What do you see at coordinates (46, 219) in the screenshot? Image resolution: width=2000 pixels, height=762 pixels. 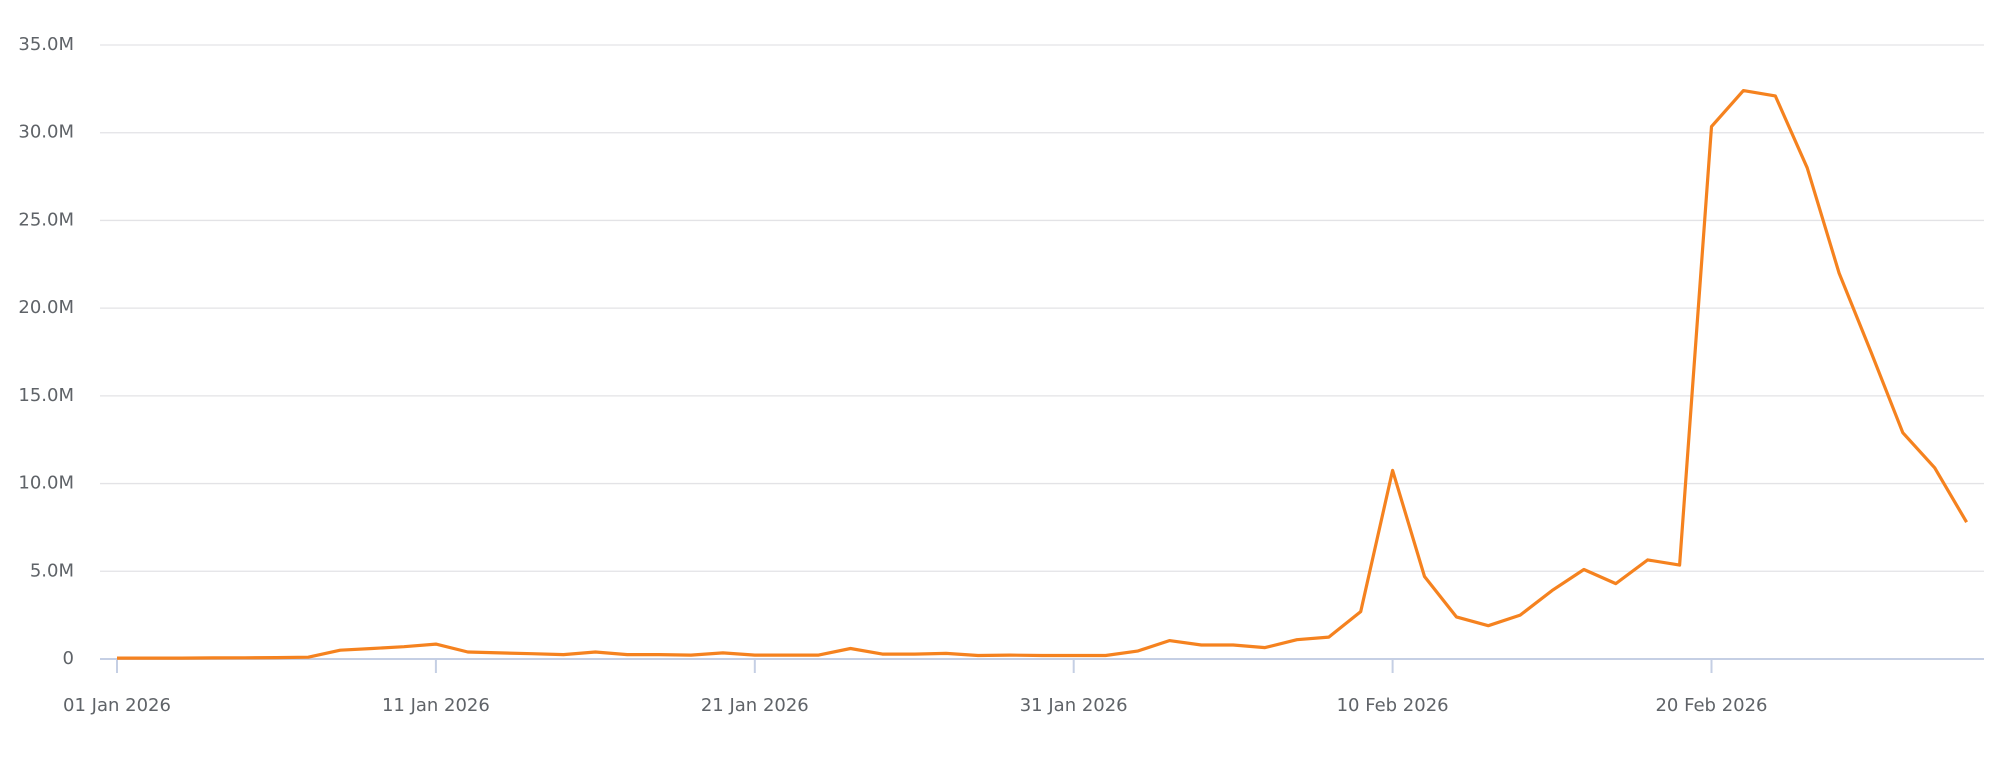 I see `y-tick-label: 25.0M` at bounding box center [46, 219].